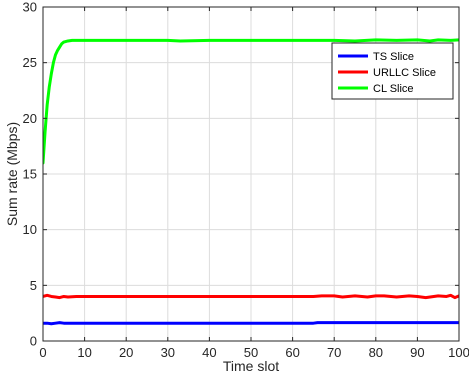  Describe the element at coordinates (30, 229) in the screenshot. I see `y-tick-label: 10` at that location.